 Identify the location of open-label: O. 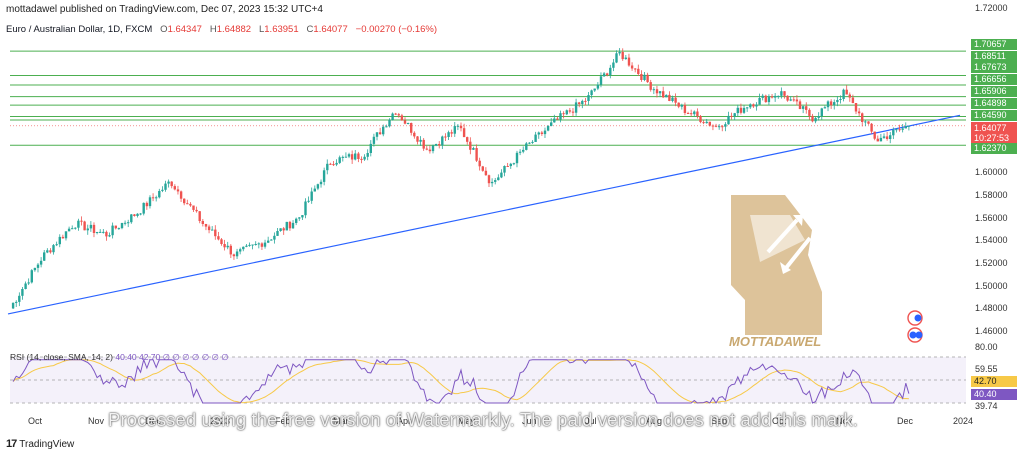
(164, 29).